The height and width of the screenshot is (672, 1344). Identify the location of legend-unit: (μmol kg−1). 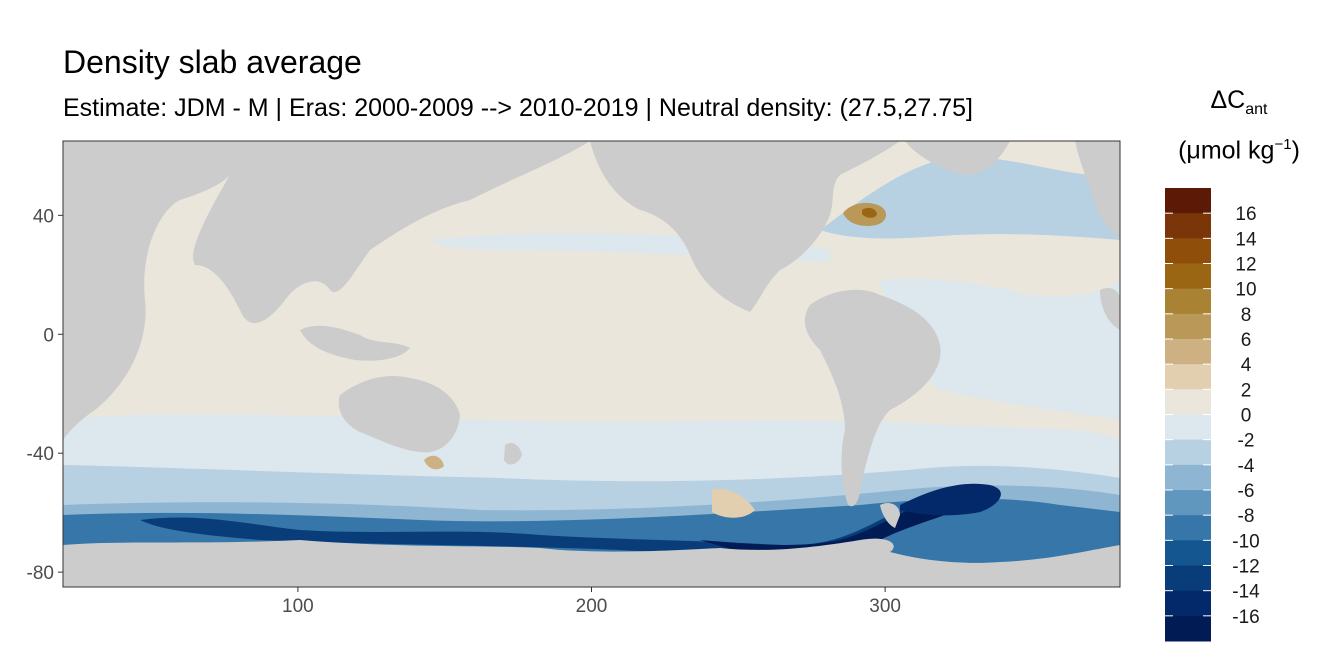
(1239, 150).